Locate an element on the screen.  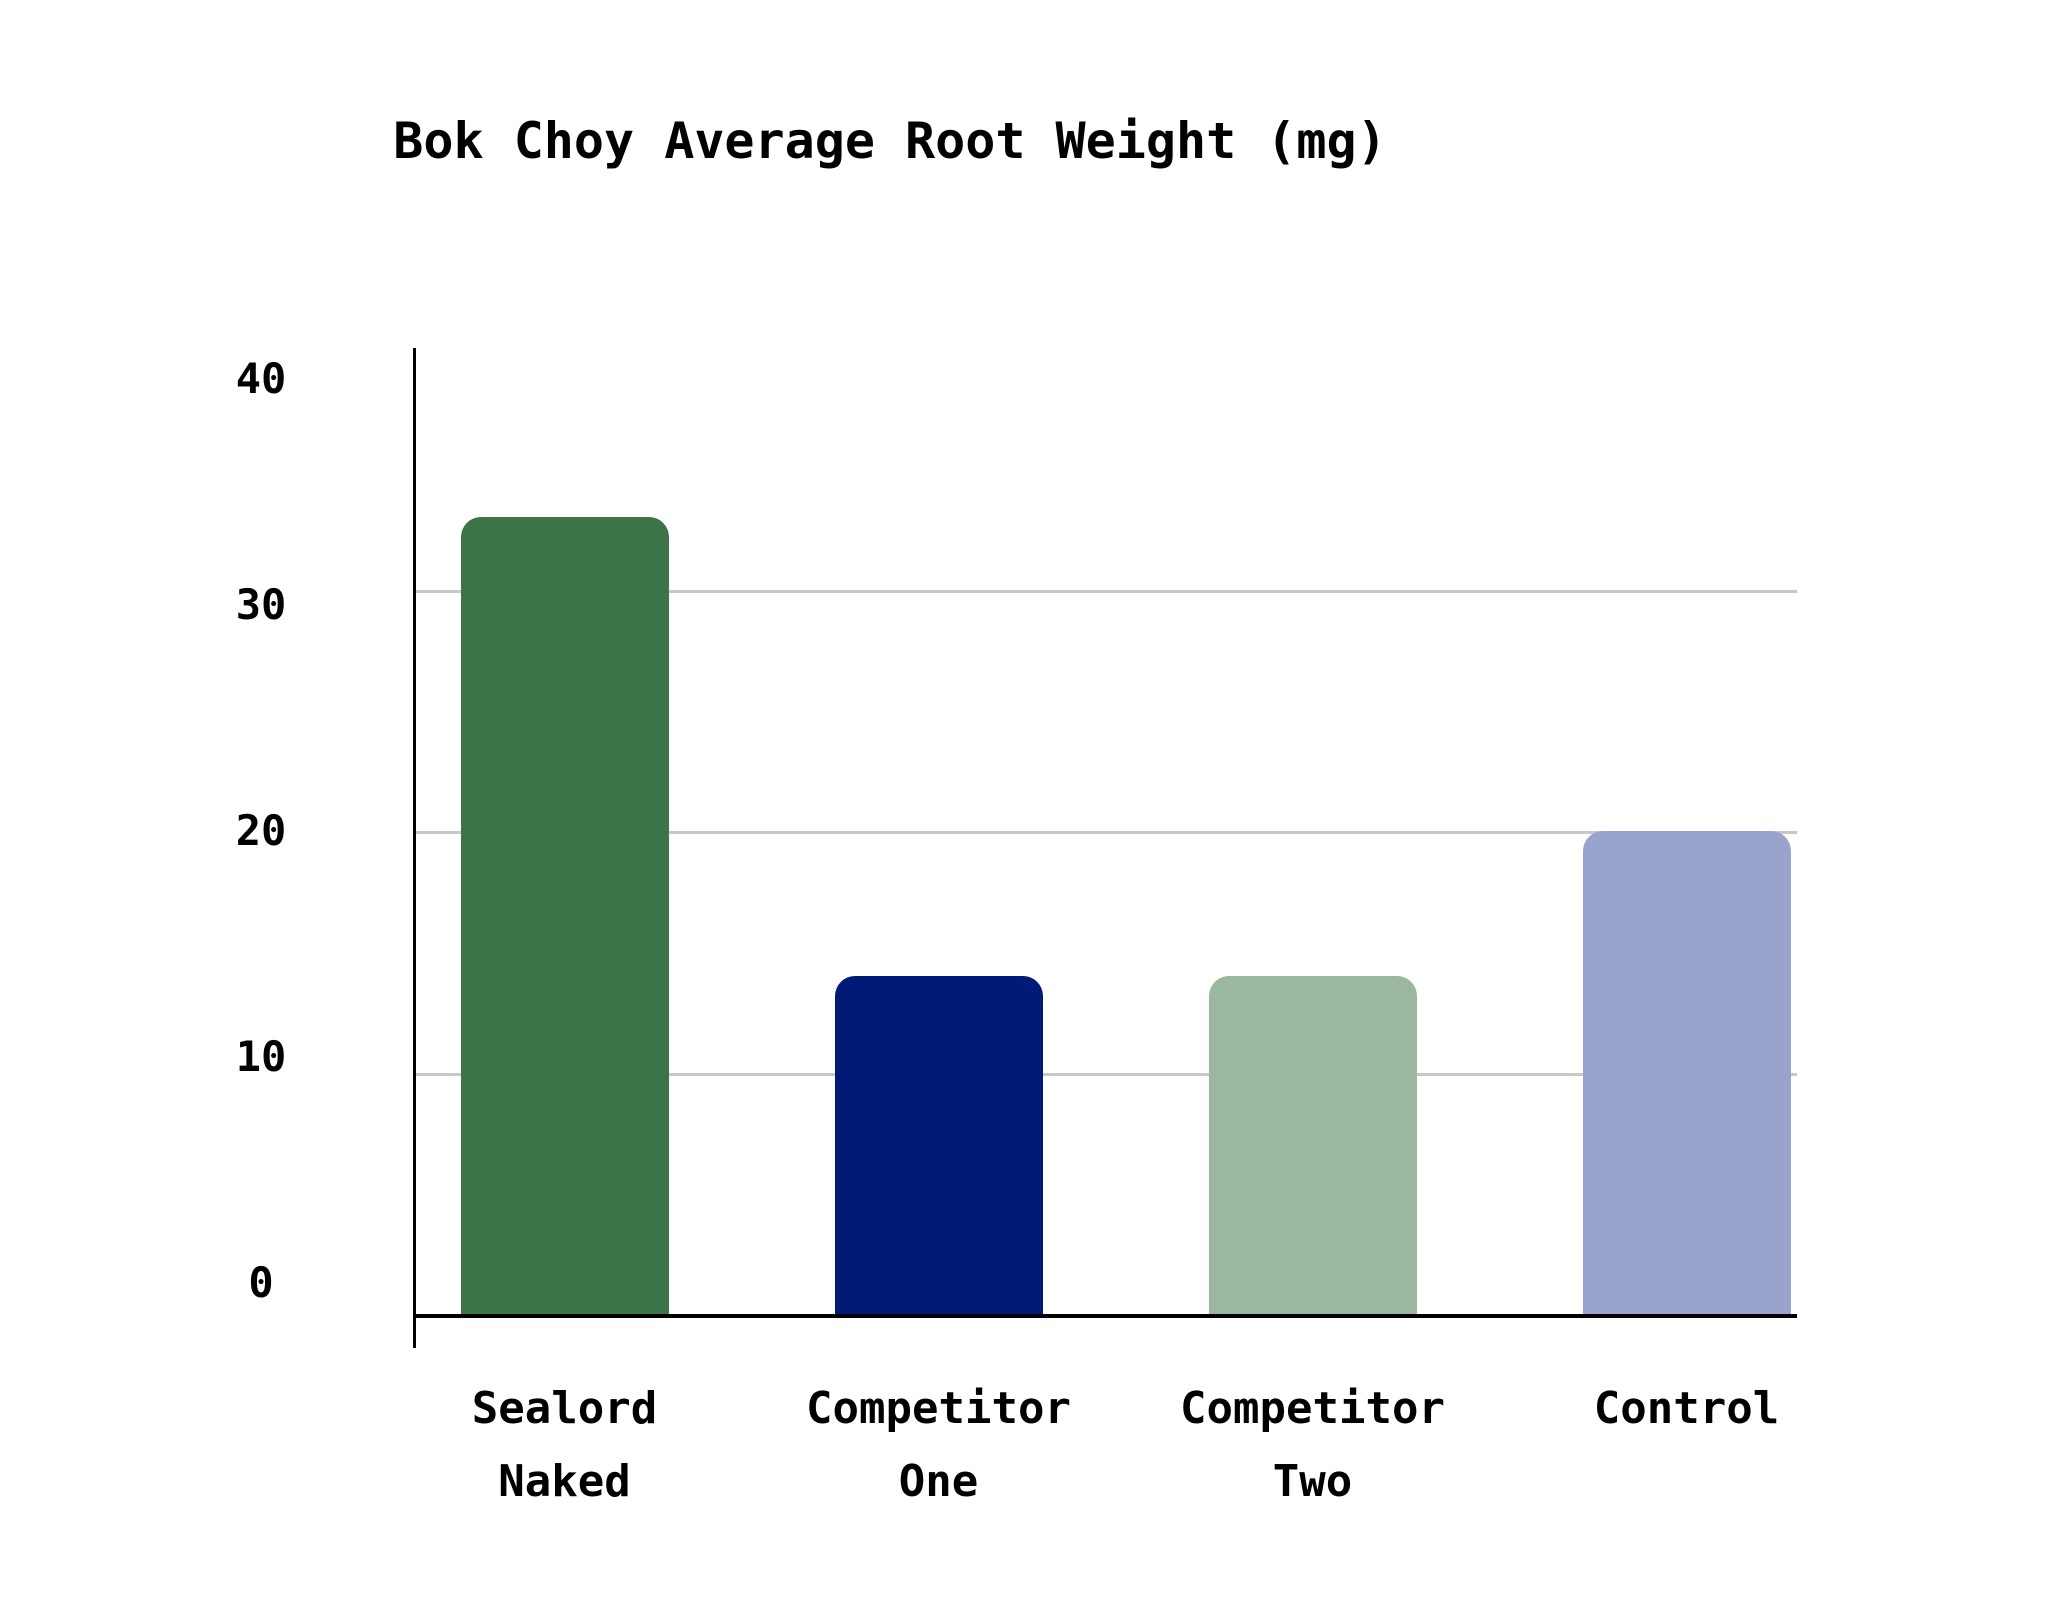
x-label-competitor-one: Competitor One is located at coordinates (938, 1445).